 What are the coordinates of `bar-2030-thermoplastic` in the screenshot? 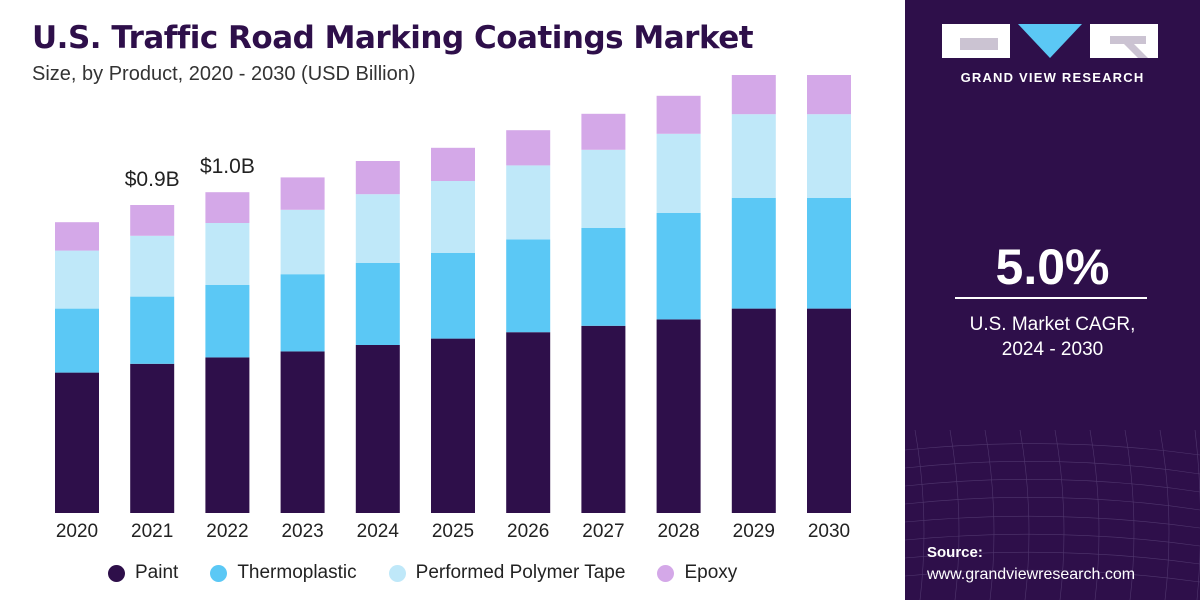 It's located at (829, 253).